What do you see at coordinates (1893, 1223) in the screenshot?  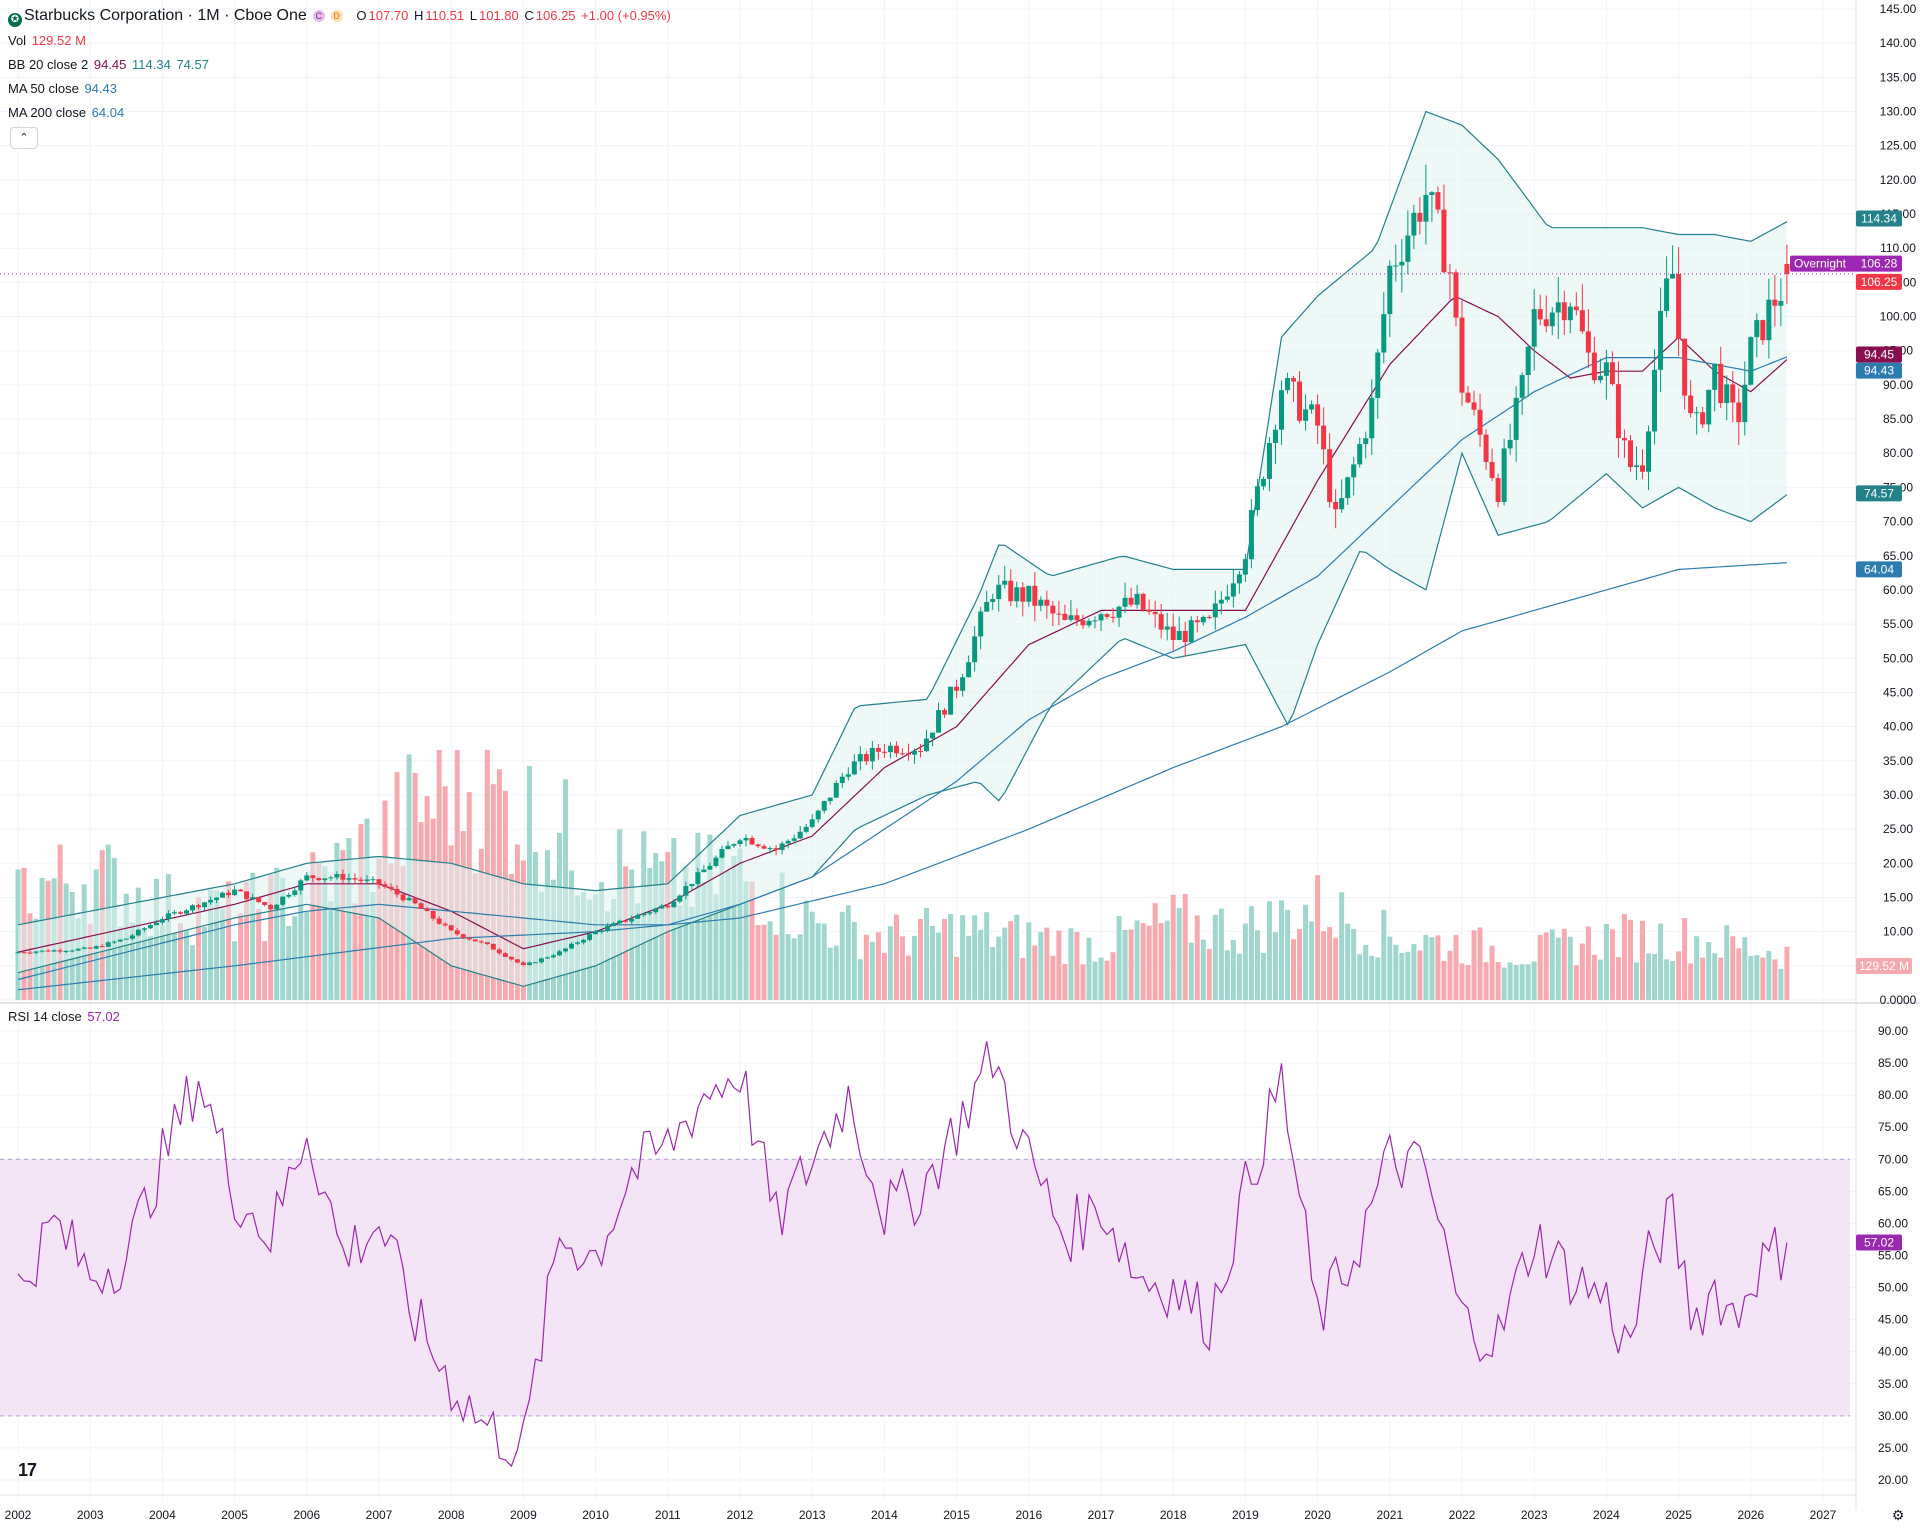 I see `rsi-tick-label: 60.00` at bounding box center [1893, 1223].